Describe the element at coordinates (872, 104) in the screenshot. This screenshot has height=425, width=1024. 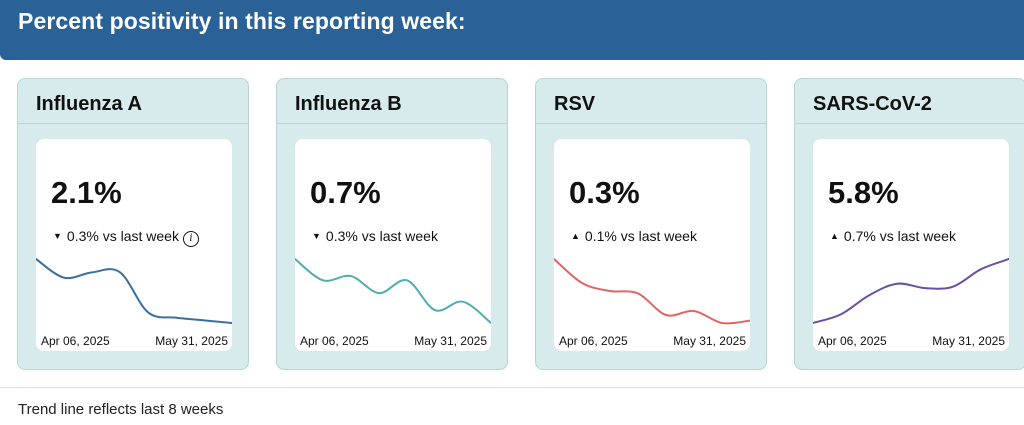
I see `card-title: SARS-CoV-2` at that location.